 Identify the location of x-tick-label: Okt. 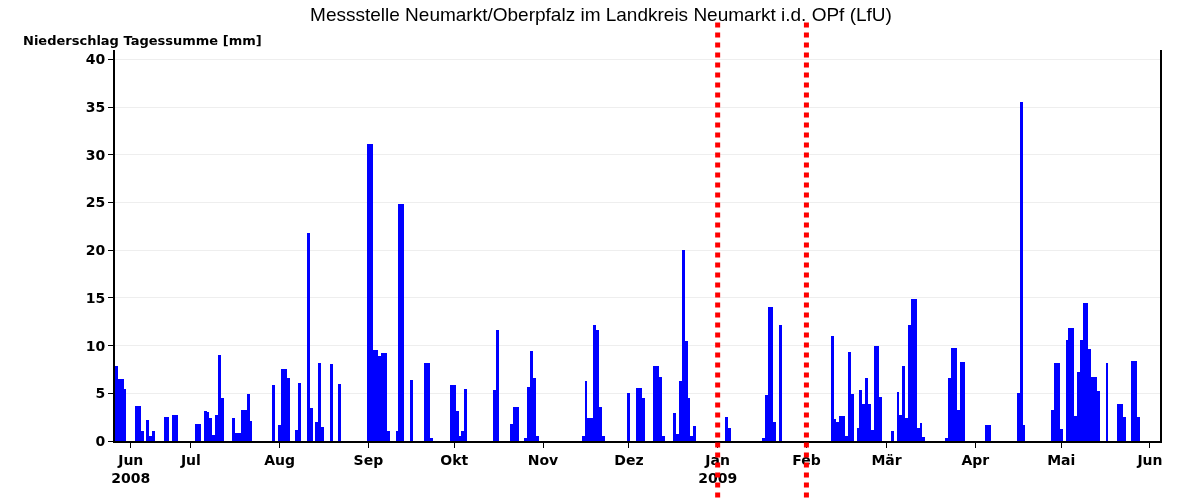
(454, 459).